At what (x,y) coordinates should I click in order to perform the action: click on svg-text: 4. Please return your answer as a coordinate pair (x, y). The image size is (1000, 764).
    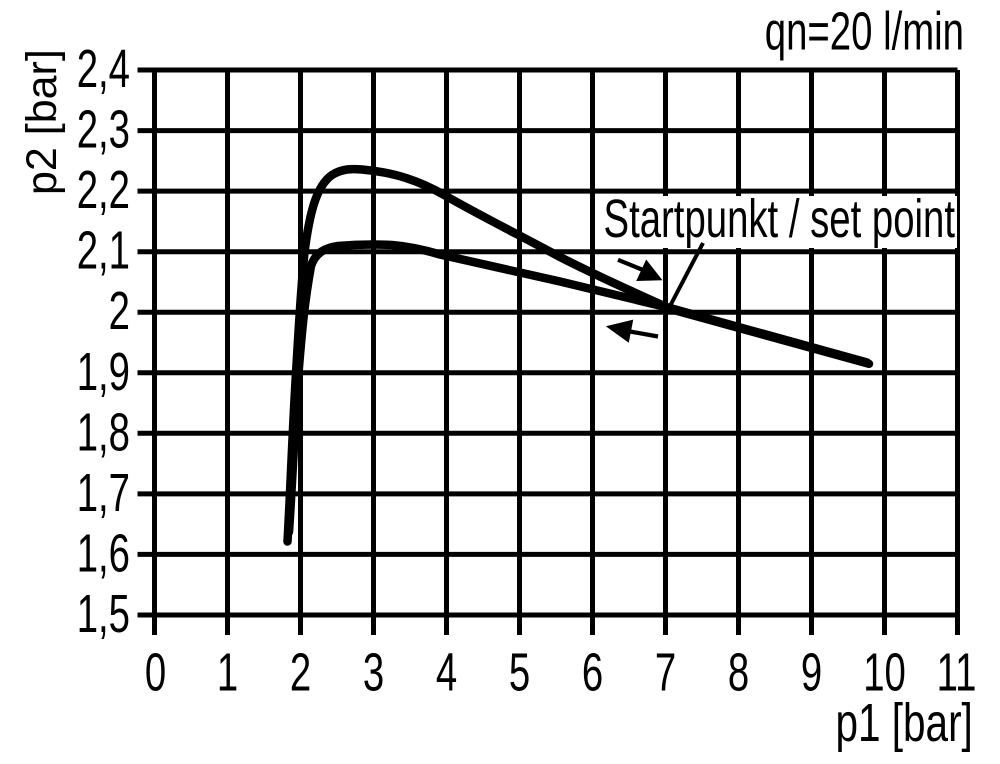
    Looking at the image, I should click on (446, 672).